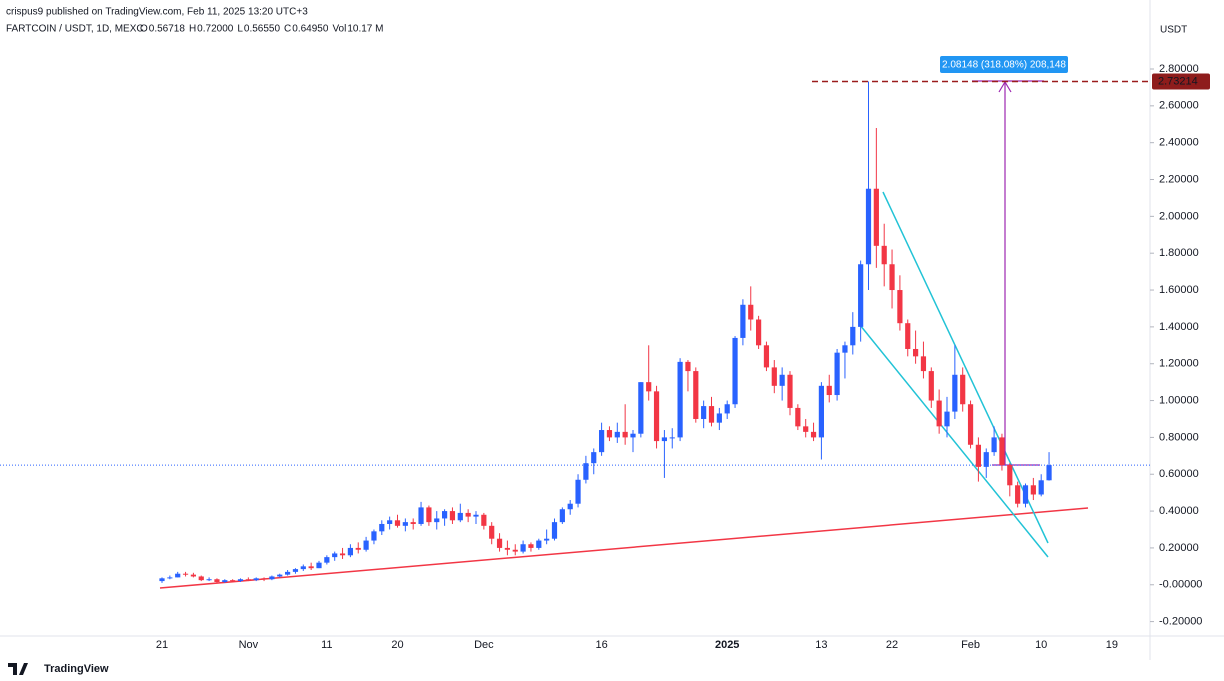  Describe the element at coordinates (601, 645) in the screenshot. I see `x-tick-label: 16` at that location.